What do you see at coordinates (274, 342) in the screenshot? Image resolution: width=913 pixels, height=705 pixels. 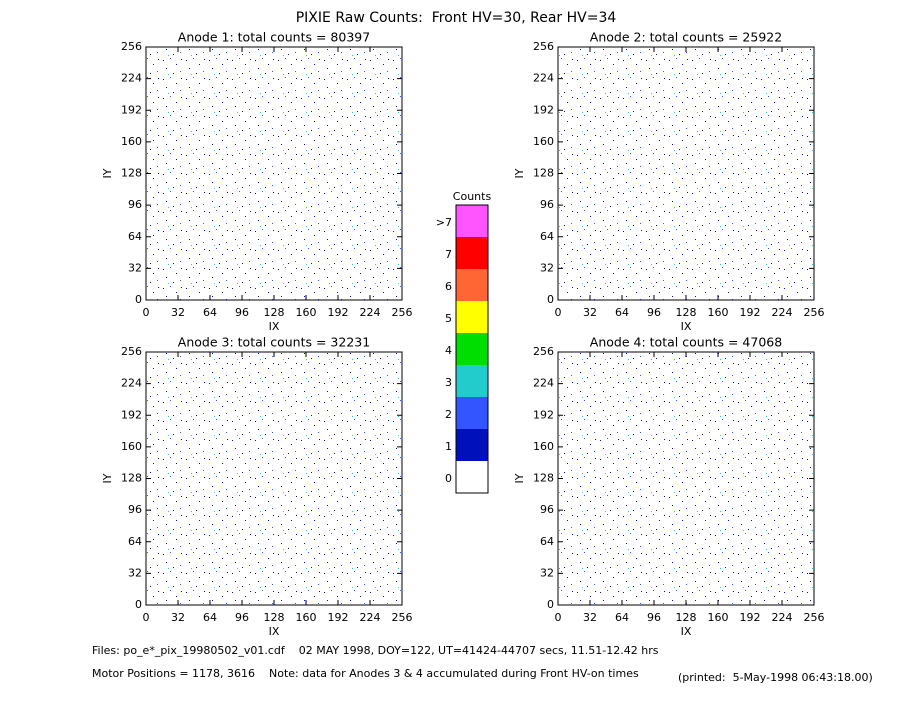 I see `panel-title: Anode 3: total counts = 32231` at bounding box center [274, 342].